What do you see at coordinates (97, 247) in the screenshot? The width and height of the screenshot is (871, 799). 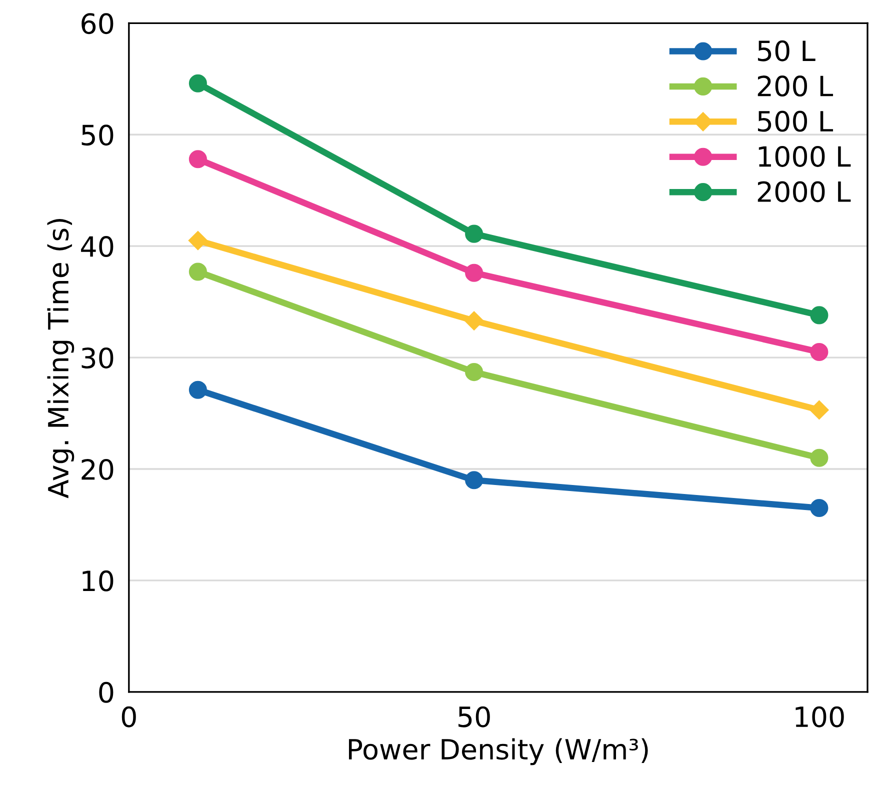 I see `y-tick-label: 40` at bounding box center [97, 247].